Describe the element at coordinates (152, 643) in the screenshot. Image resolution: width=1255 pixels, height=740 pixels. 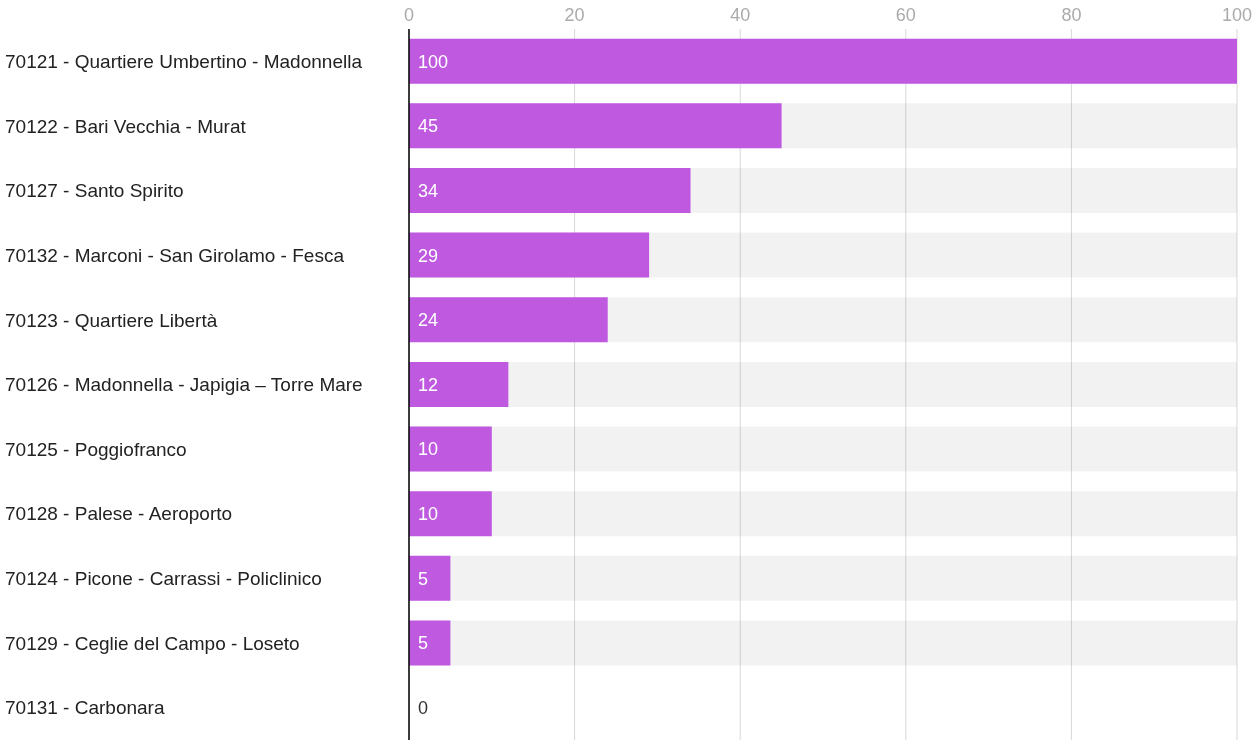
I see `y-tick-label: 70129 - Ceglie del Campo - Loseto` at that location.